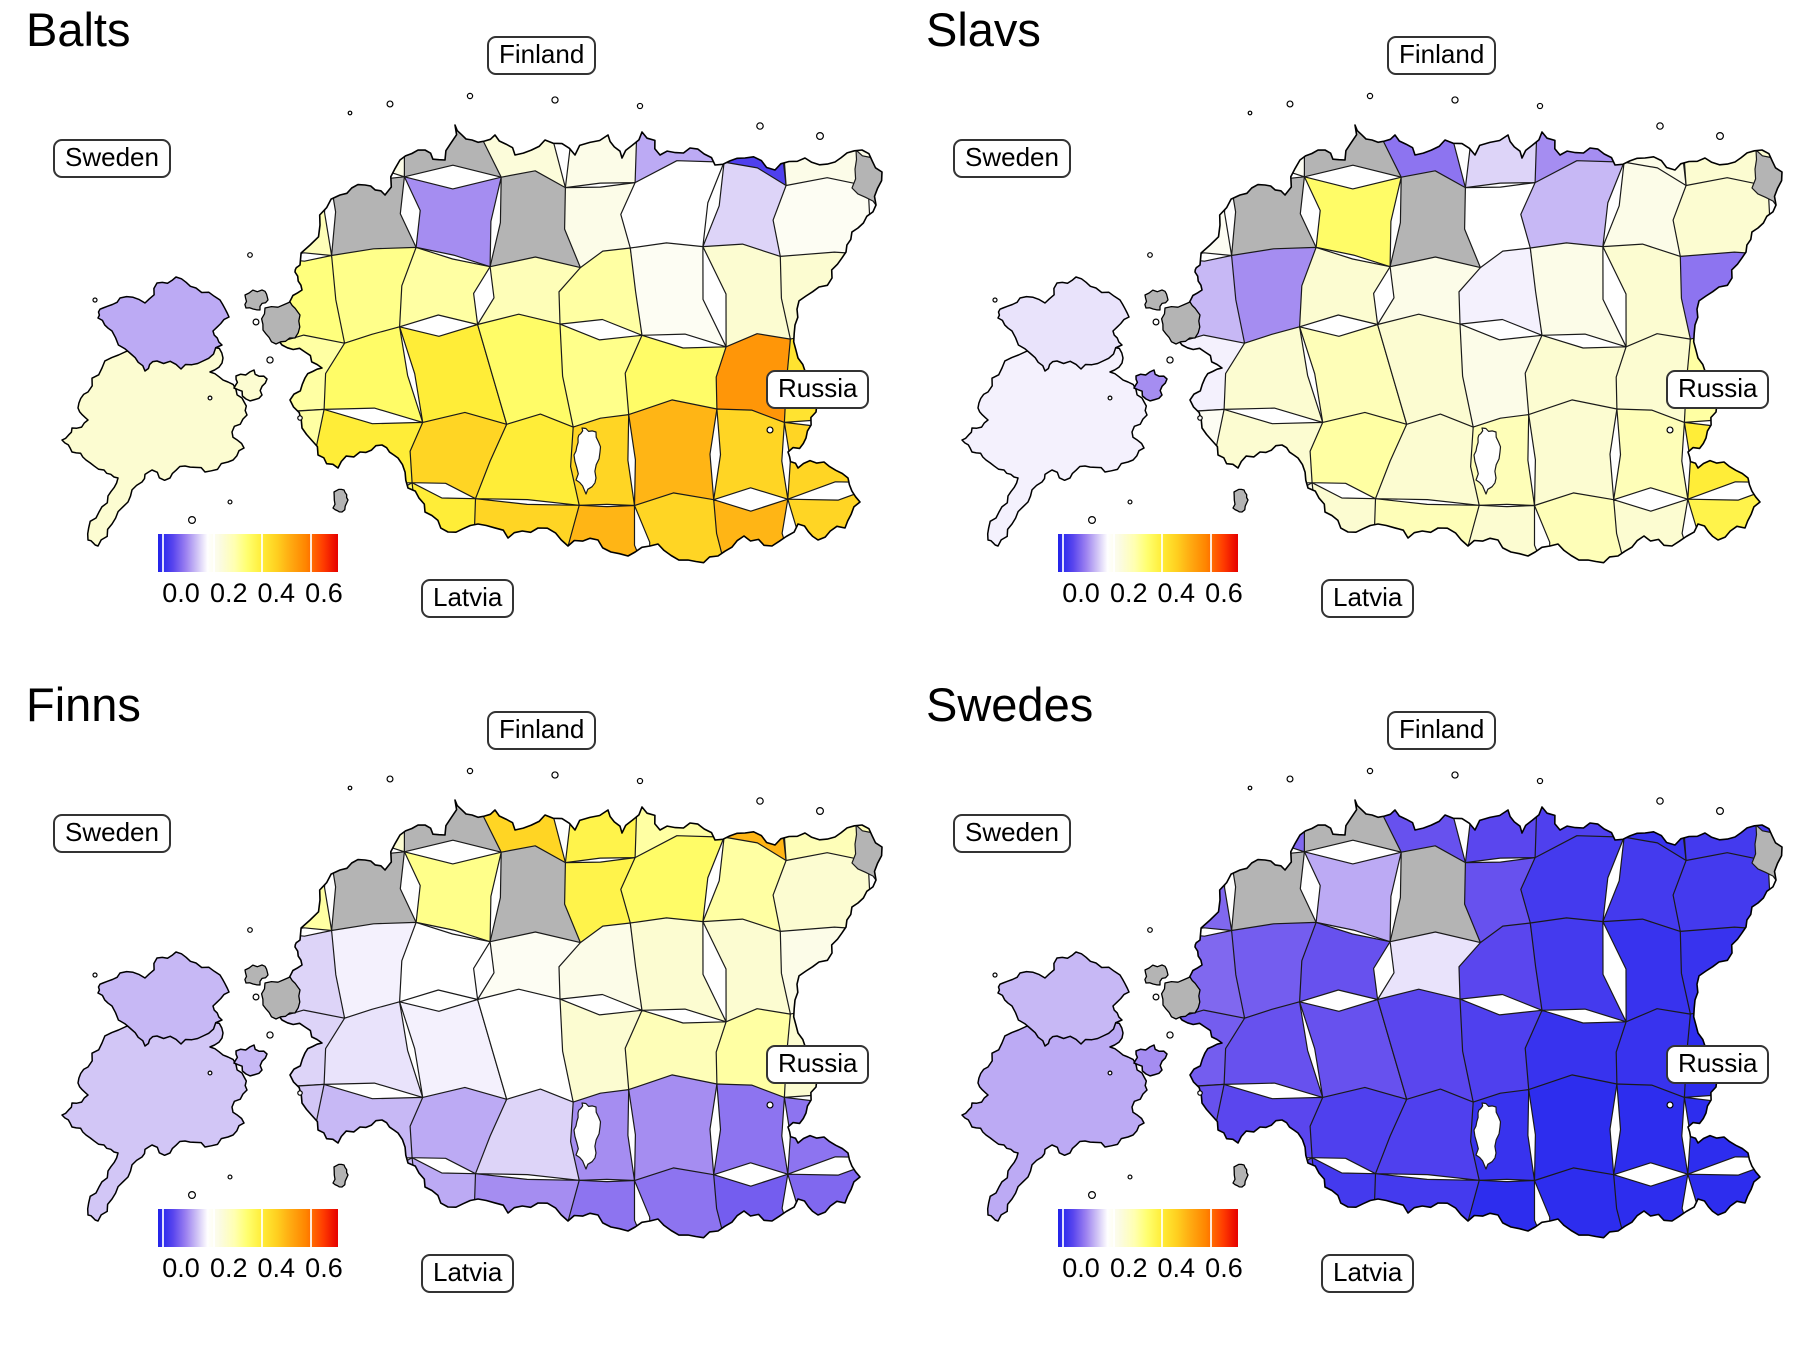  I want to click on panel-title-swedes: Swedes, so click(1010, 704).